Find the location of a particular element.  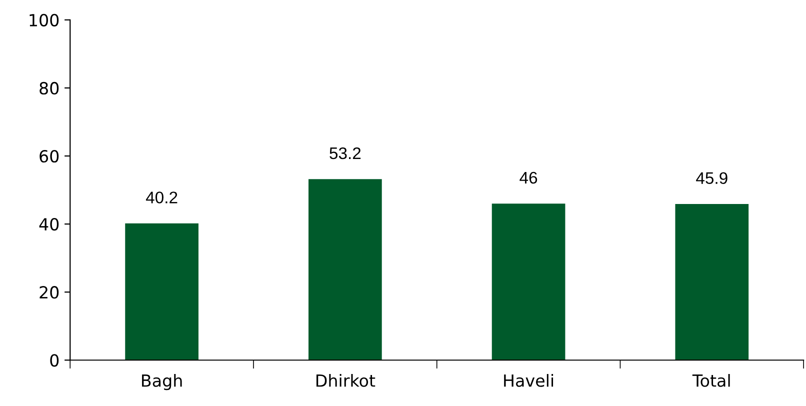

y-tick-label: 60 is located at coordinates (49, 156).